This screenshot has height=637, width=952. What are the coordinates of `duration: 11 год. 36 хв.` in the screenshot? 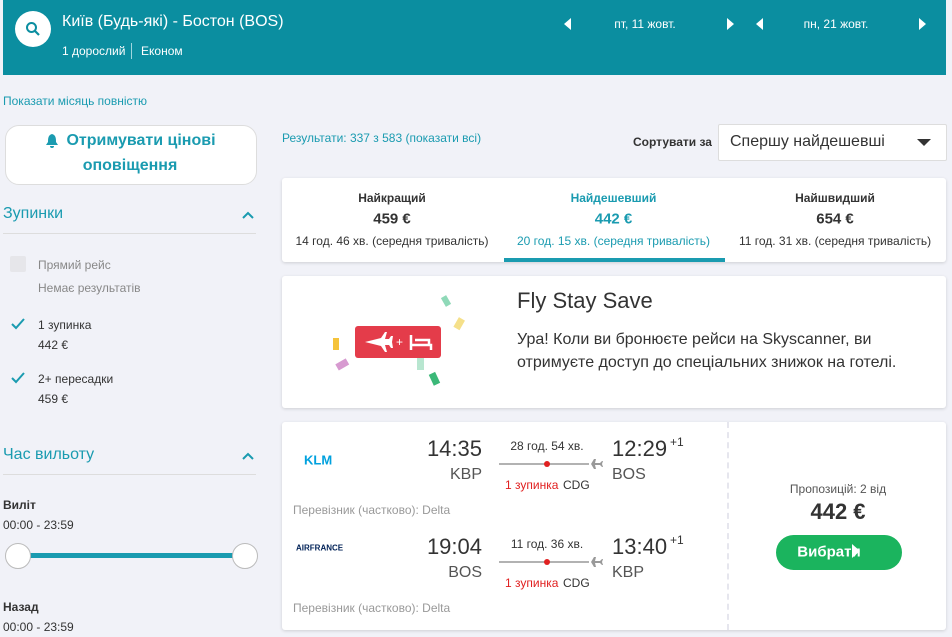 It's located at (547, 544).